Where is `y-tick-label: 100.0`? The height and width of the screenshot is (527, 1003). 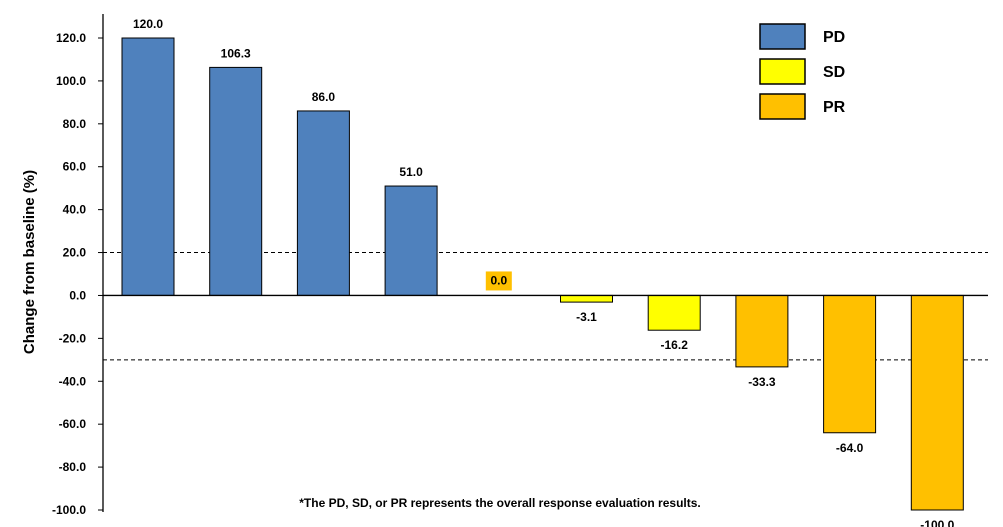
y-tick-label: 100.0 is located at coordinates (71, 81).